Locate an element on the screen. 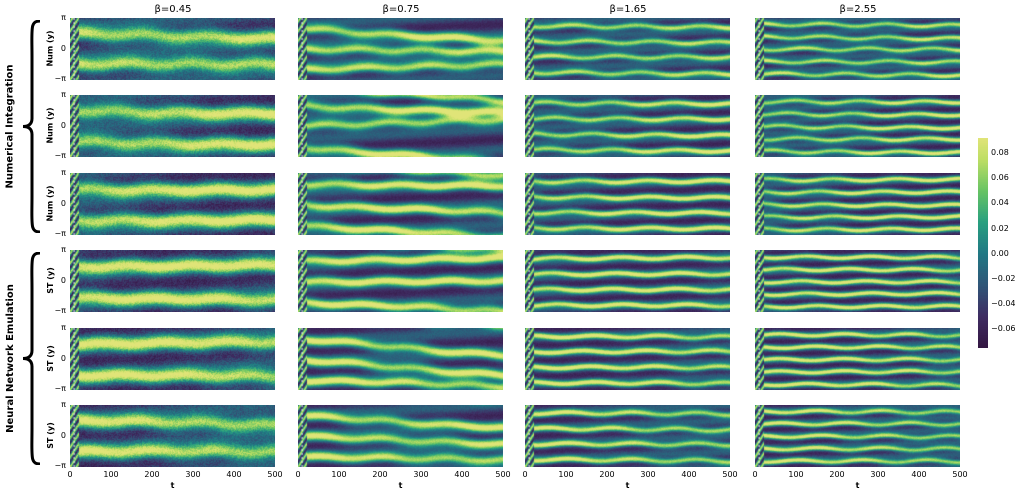  colorbar-tick-label: 0.06 is located at coordinates (1000, 178).